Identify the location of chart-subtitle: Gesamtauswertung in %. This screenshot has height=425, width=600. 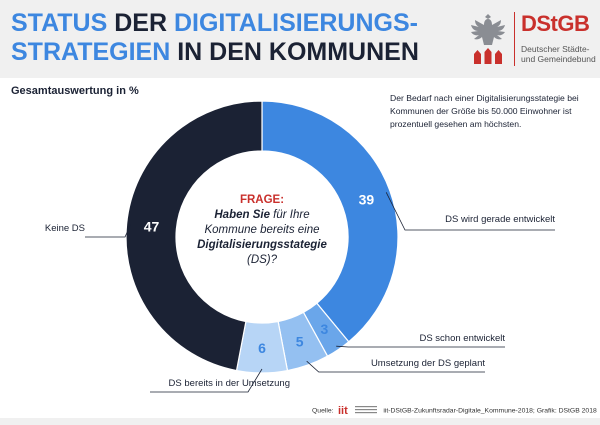
(75, 91).